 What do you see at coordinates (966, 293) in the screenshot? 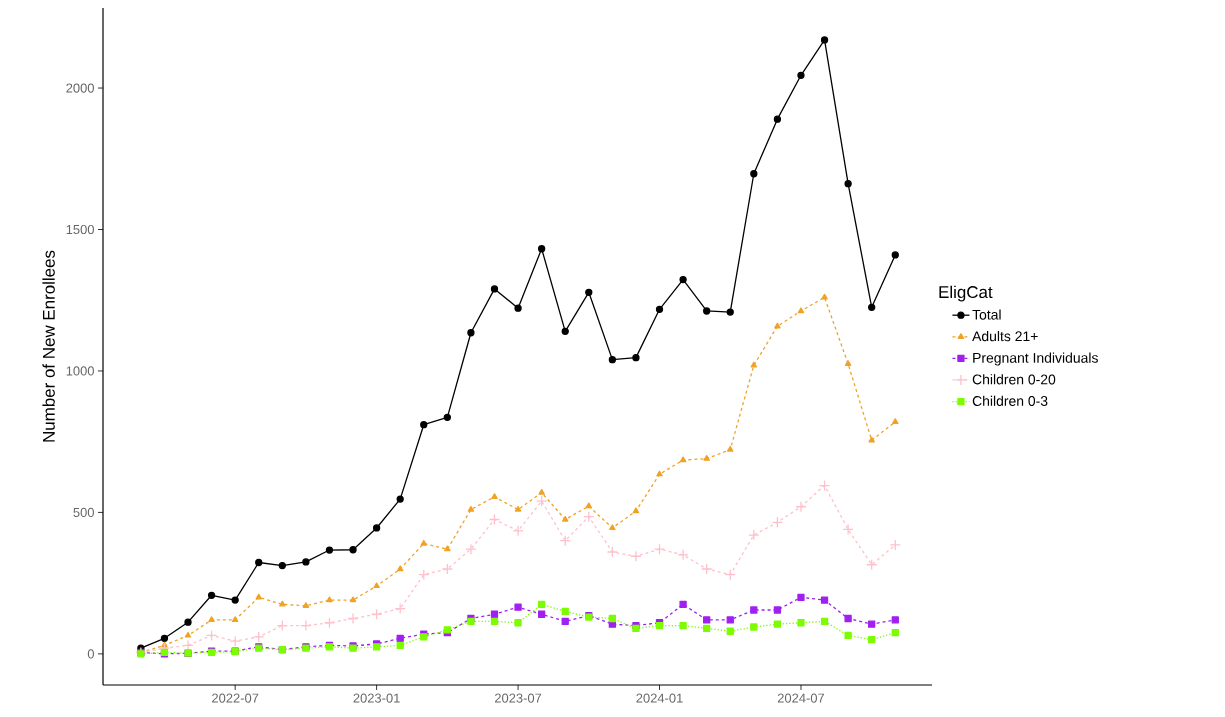
I see `legend-title: EligCat` at bounding box center [966, 293].